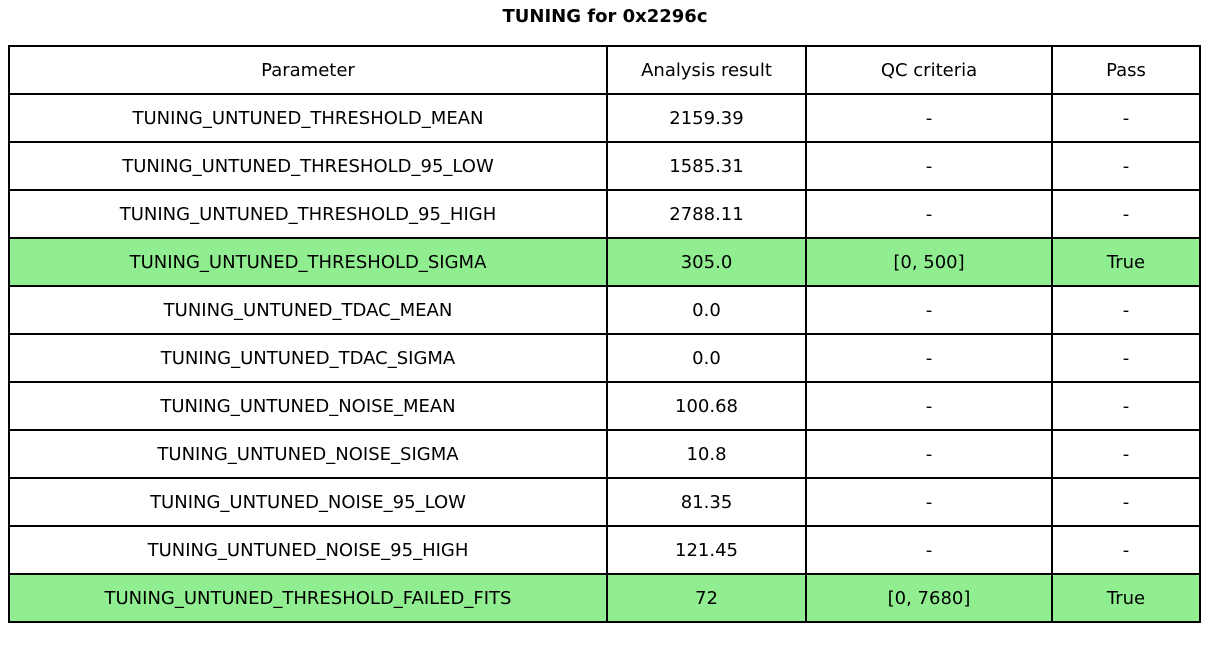  What do you see at coordinates (706, 70) in the screenshot?
I see `column-header-analysis-result: Analysis result` at bounding box center [706, 70].